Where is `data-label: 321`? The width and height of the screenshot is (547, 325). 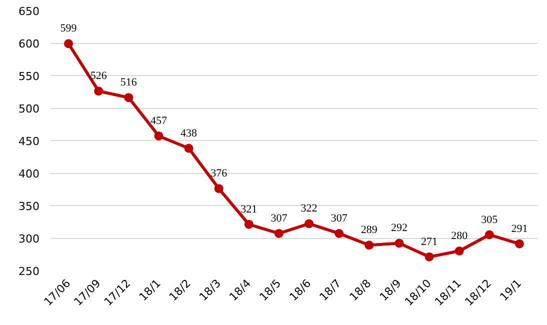 data-label: 321 is located at coordinates (249, 209).